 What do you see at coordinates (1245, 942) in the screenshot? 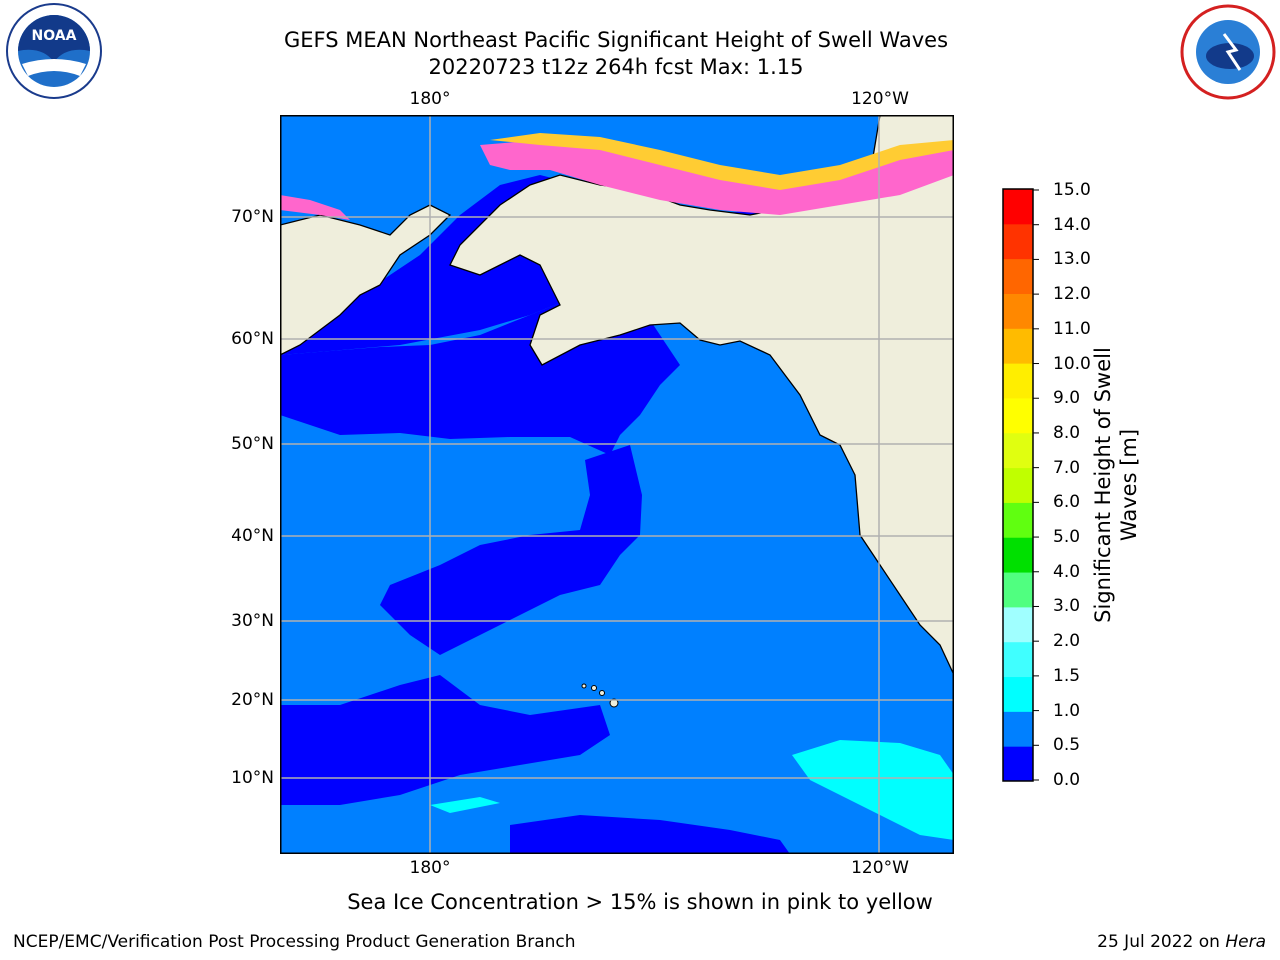
I see `footer-host: Hera` at bounding box center [1245, 942].